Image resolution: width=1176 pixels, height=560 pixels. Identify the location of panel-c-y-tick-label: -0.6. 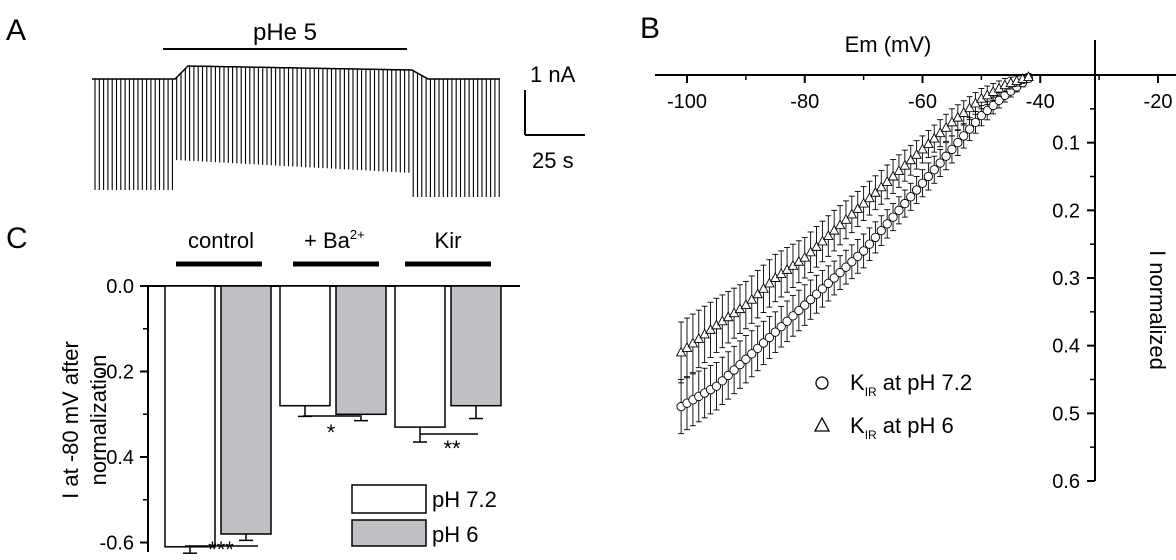
(117, 544).